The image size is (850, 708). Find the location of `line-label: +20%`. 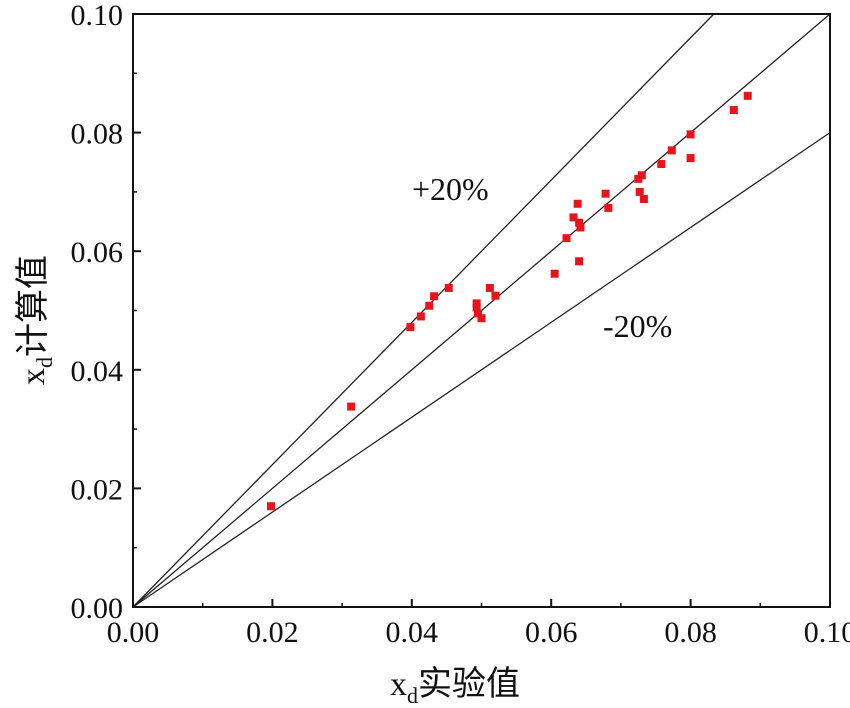

line-label: +20% is located at coordinates (450, 189).